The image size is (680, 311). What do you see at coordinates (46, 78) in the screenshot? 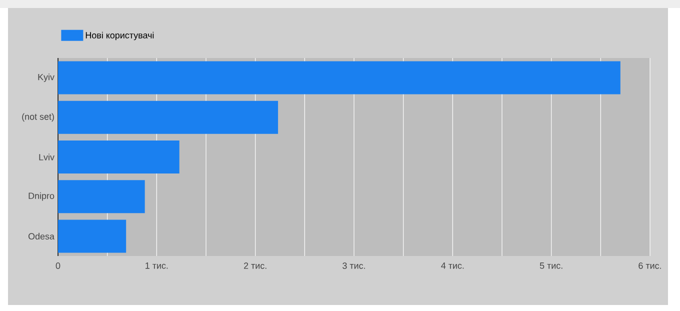
I see `y-tick-label: Kyiv` at bounding box center [46, 78].